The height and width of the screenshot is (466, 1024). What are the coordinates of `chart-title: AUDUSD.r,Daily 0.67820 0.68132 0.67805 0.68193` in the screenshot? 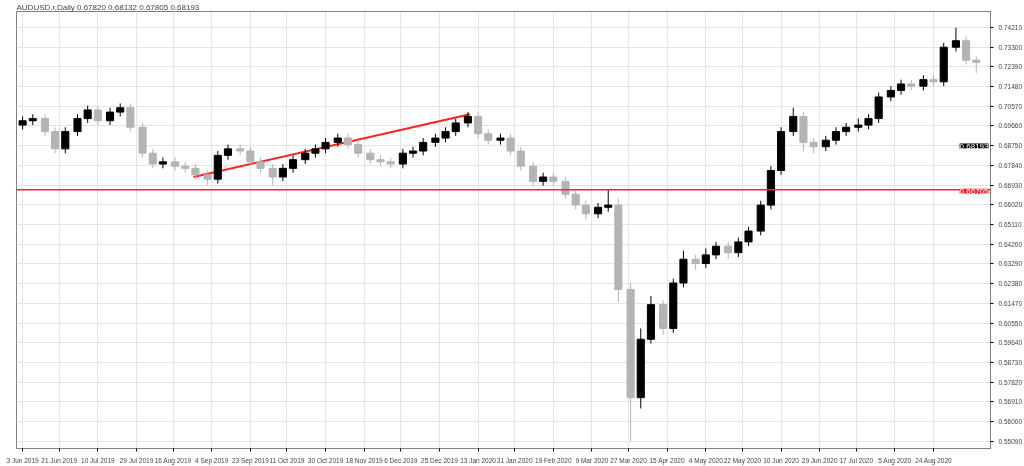 It's located at (108, 7).